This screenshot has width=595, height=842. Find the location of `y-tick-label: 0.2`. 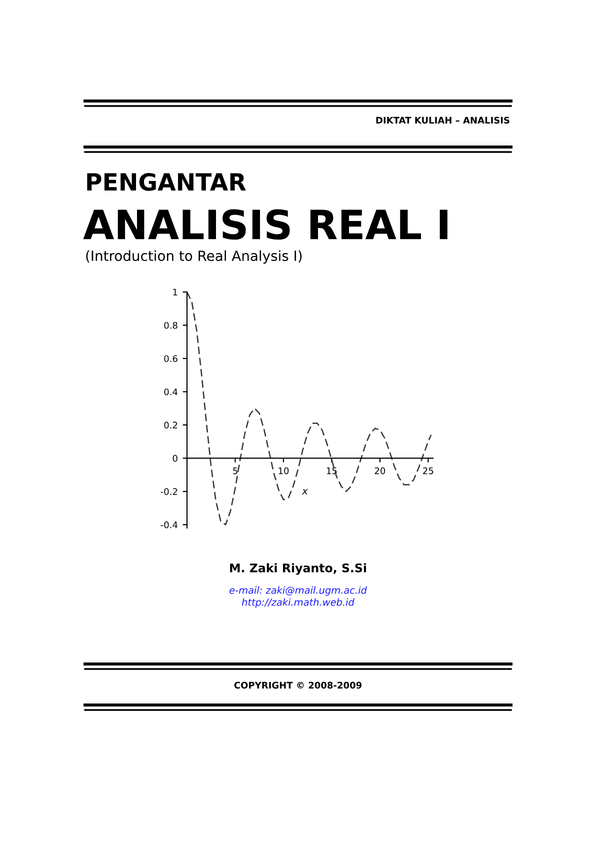

y-tick-label: 0.2 is located at coordinates (171, 425).